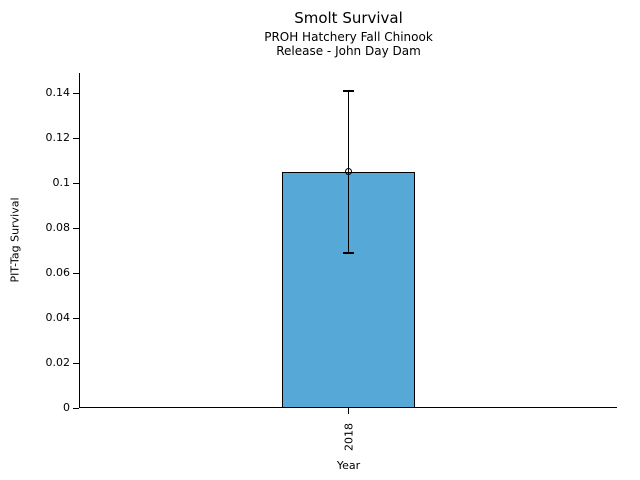  Describe the element at coordinates (58, 318) in the screenshot. I see `y-tick-label: 0.04` at that location.